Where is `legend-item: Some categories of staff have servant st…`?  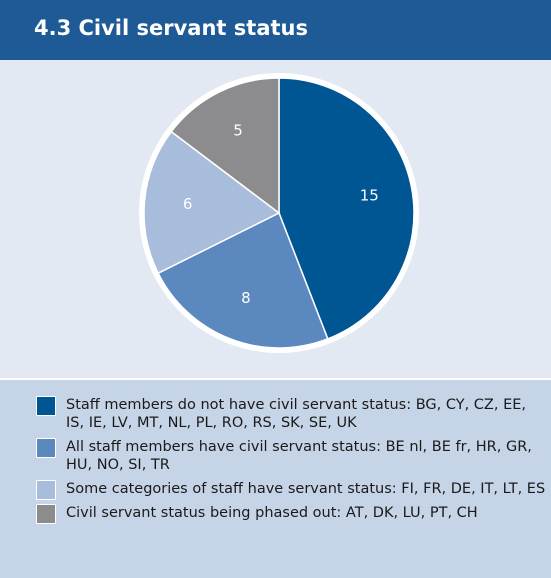
legend-item: Some categories of staff have servant st… is located at coordinates (291, 490).